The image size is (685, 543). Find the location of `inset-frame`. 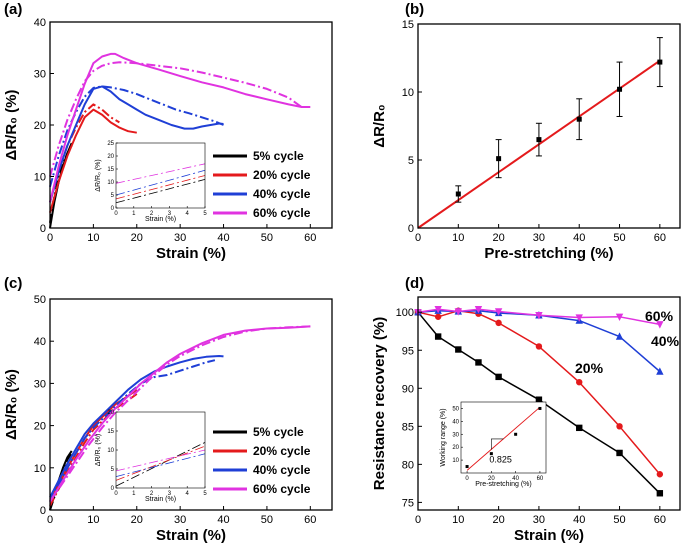

inset-frame is located at coordinates (160, 175).